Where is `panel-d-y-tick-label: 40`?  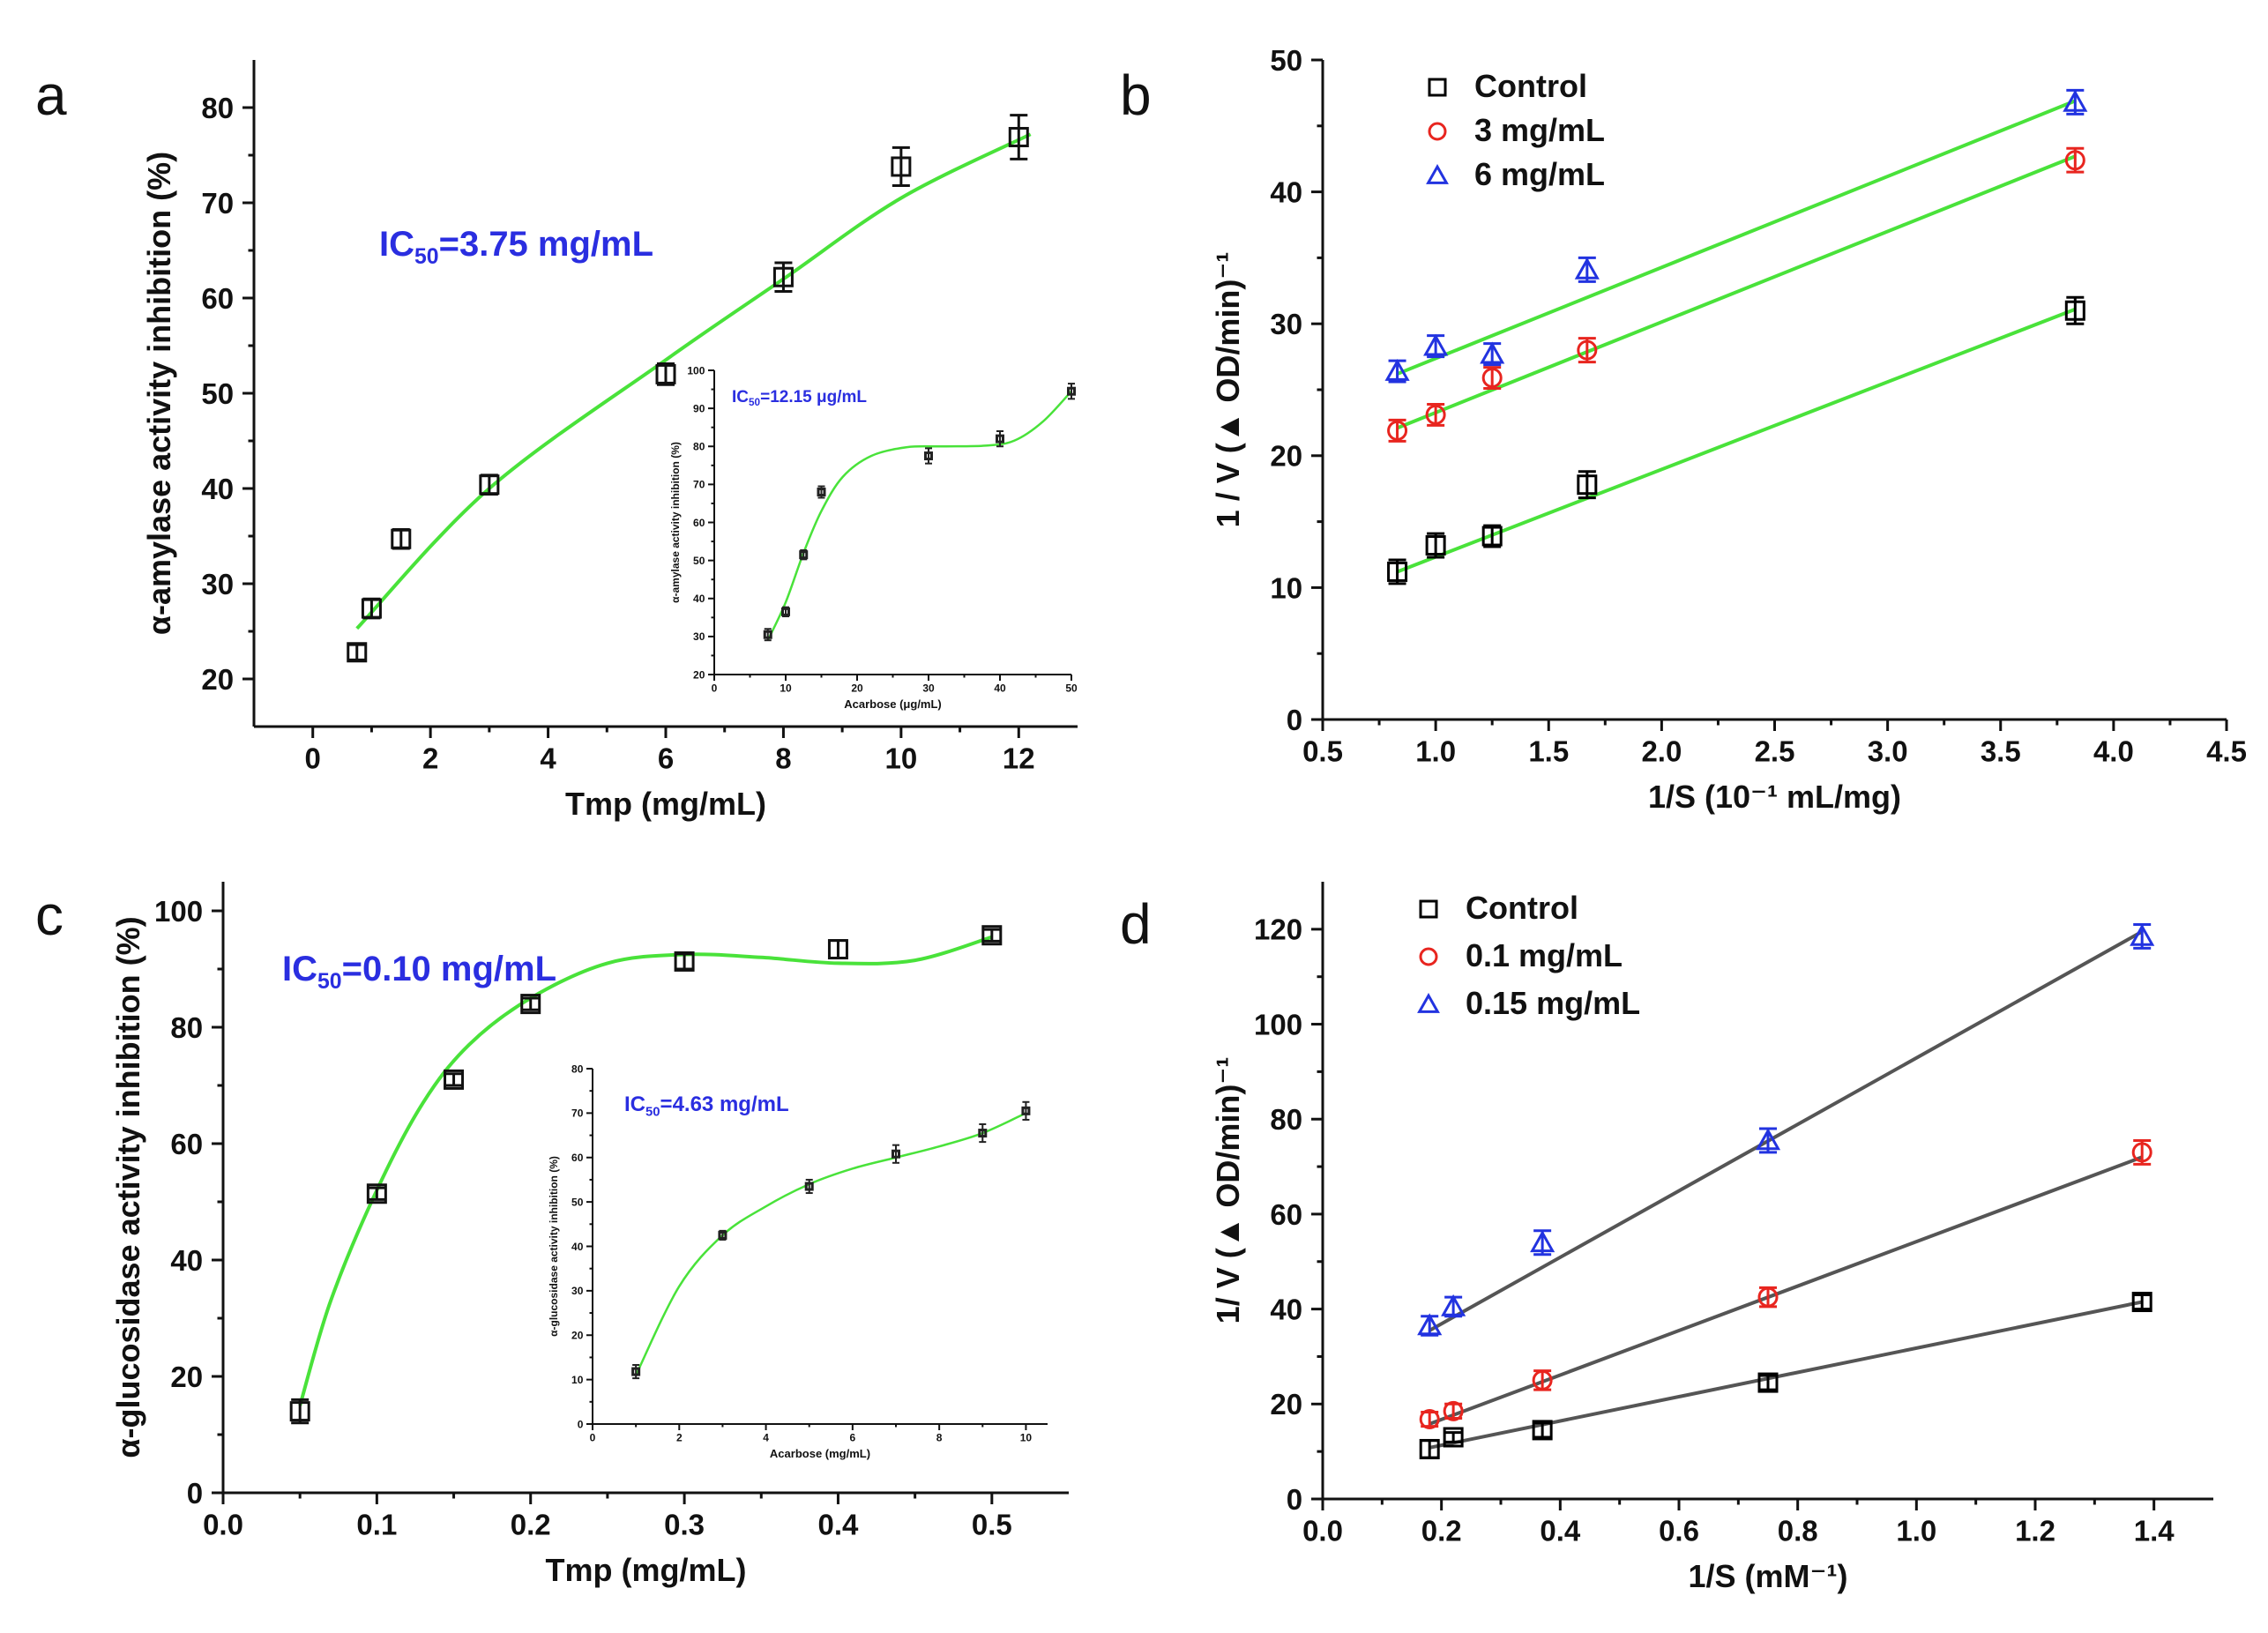
panel-d-y-tick-label: 40 is located at coordinates (1286, 1309).